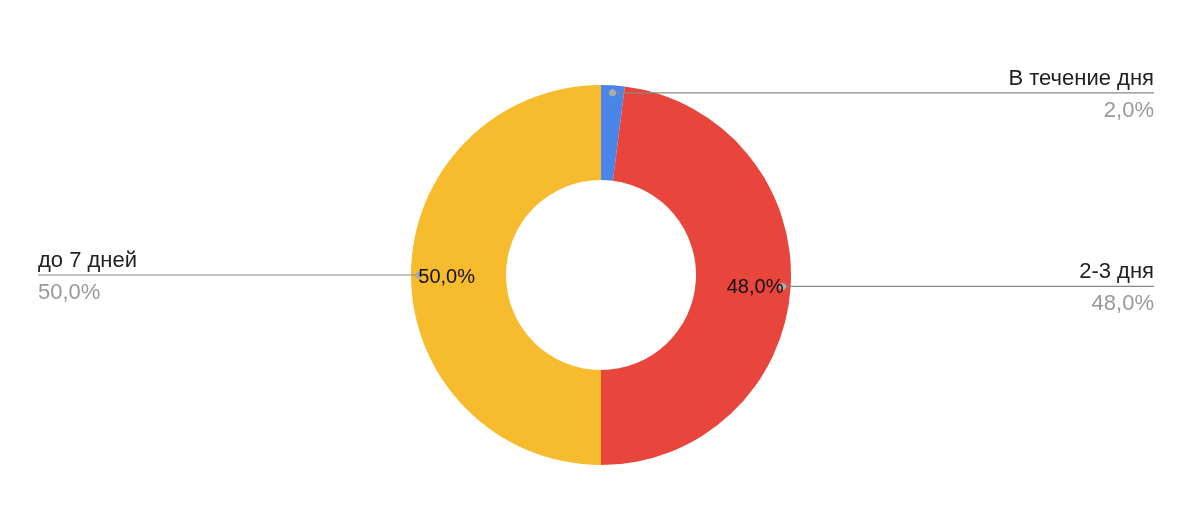 Image resolution: width=1192 pixels, height=524 pixels. What do you see at coordinates (1122, 303) in the screenshot?
I see `data-label: 48,0%` at bounding box center [1122, 303].